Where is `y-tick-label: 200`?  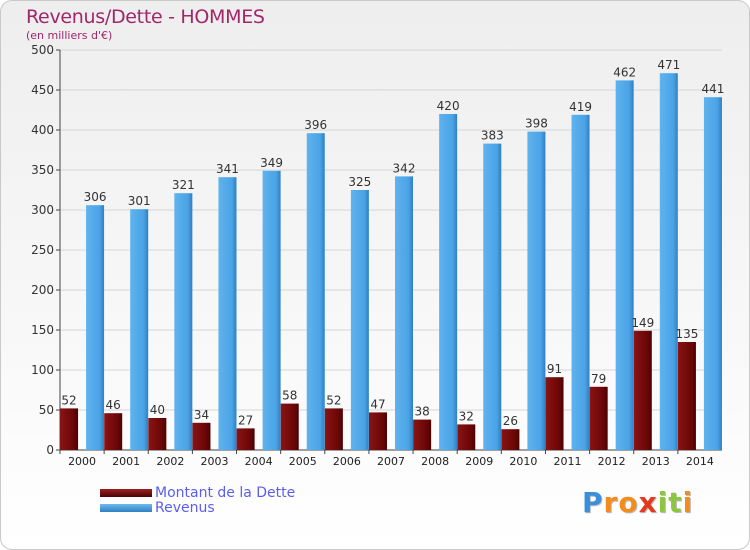
y-tick-label: 200 is located at coordinates (42, 290).